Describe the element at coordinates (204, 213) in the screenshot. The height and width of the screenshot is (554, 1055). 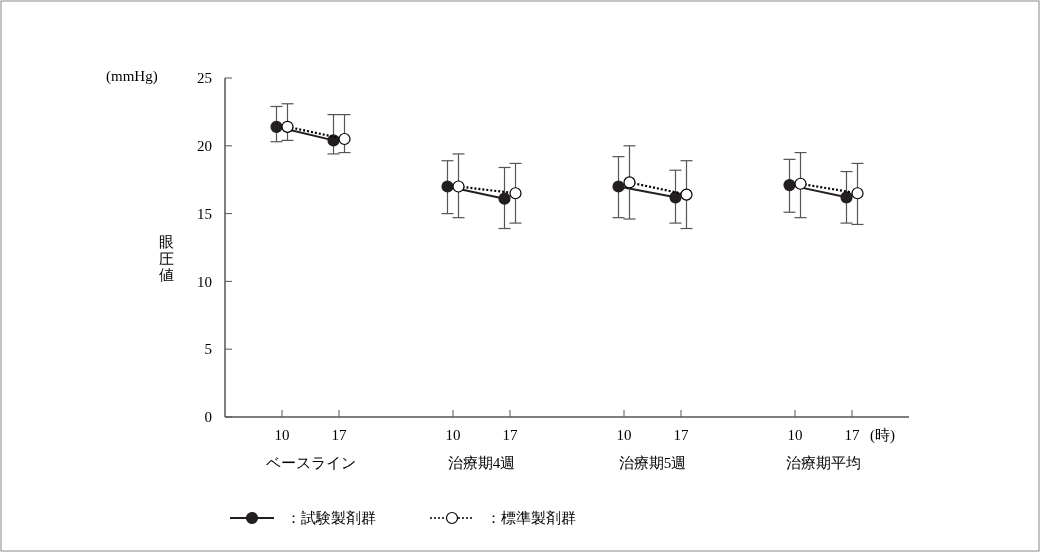
I see `y-tick-label: 15` at that location.